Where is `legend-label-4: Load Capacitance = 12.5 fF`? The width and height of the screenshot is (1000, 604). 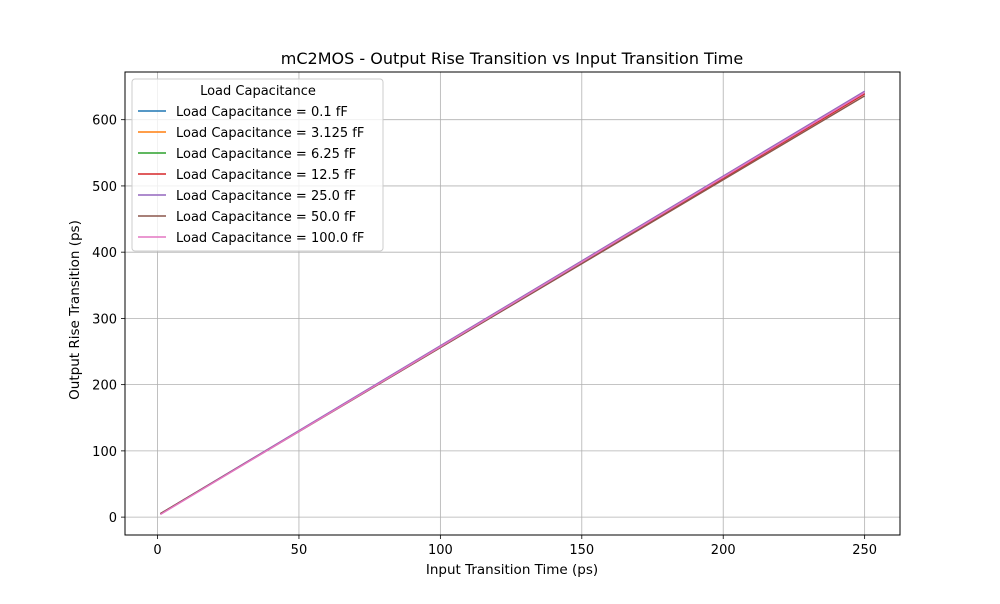 legend-label-4: Load Capacitance = 12.5 fF is located at coordinates (266, 175).